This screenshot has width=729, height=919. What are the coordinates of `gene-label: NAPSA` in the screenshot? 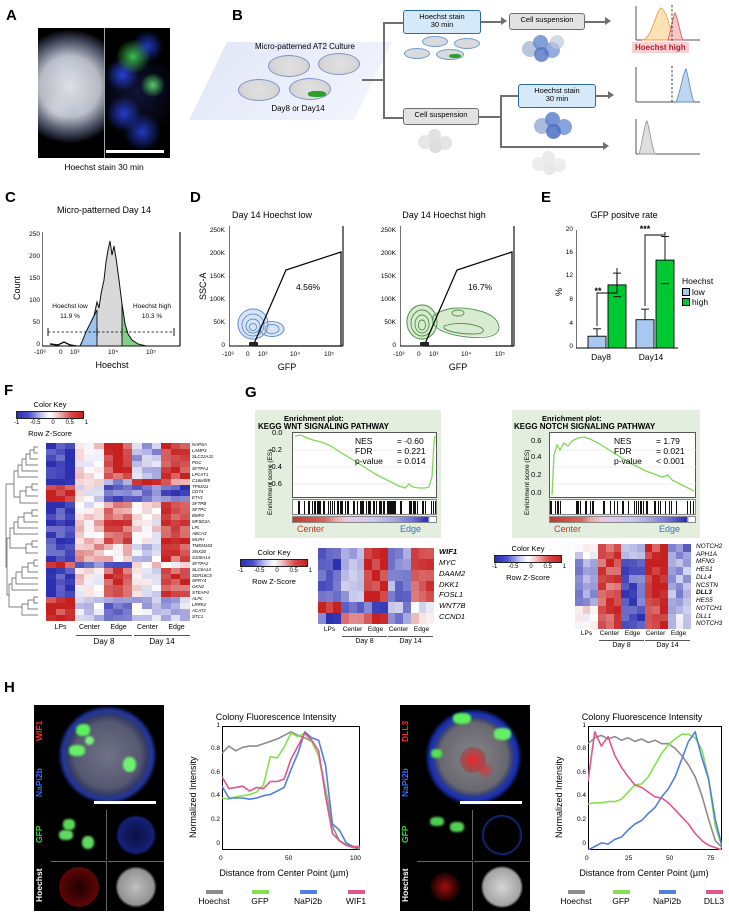 It's located at (199, 444).